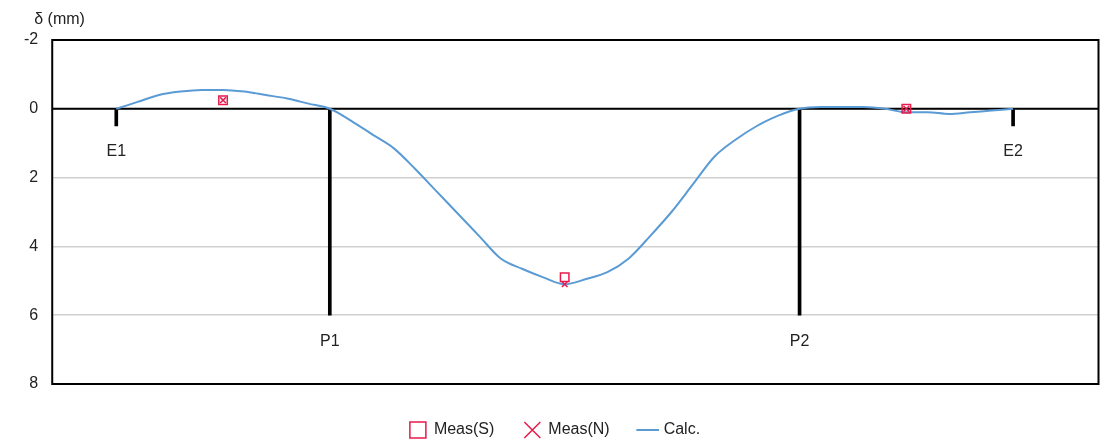 This screenshot has height=448, width=1106. Describe the element at coordinates (34, 108) in the screenshot. I see `y-tick-label: 0` at that location.